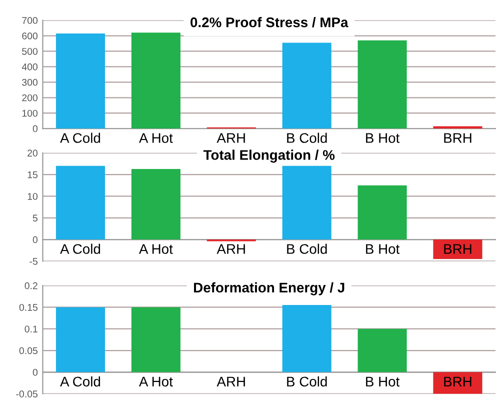  What do you see at coordinates (269, 22) in the screenshot?
I see `chart-title: 0.2% Proof Stress / MPa` at bounding box center [269, 22].